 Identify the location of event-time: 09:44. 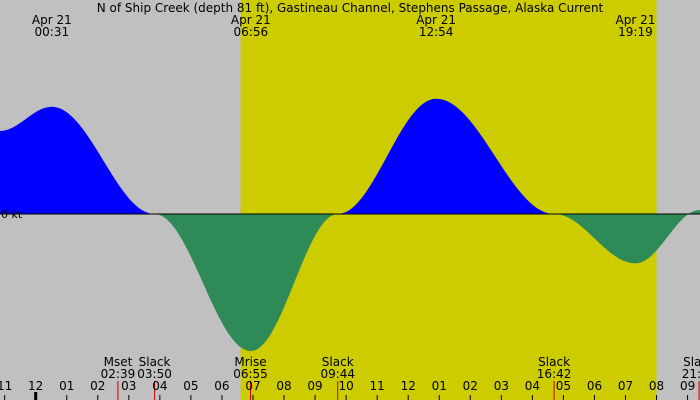
(337, 374).